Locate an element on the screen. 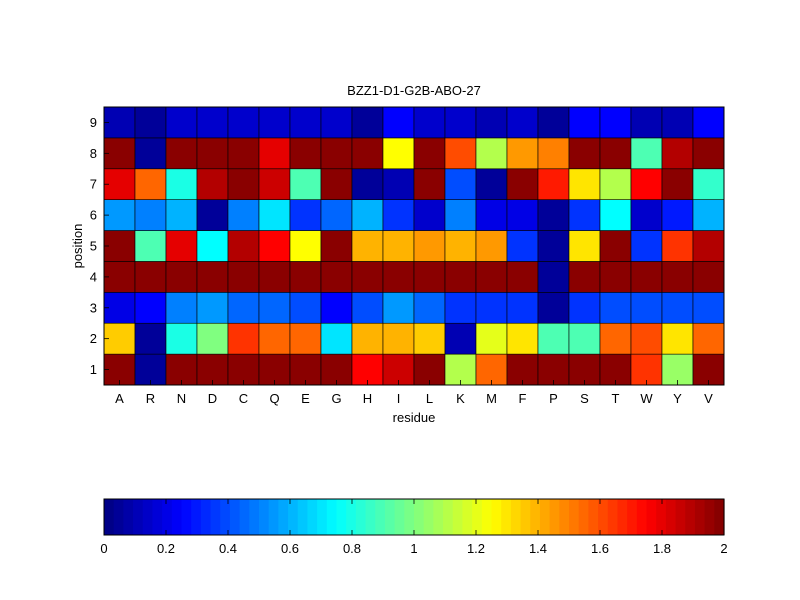 The height and width of the screenshot is (600, 800). x-tick-label: F is located at coordinates (523, 398).